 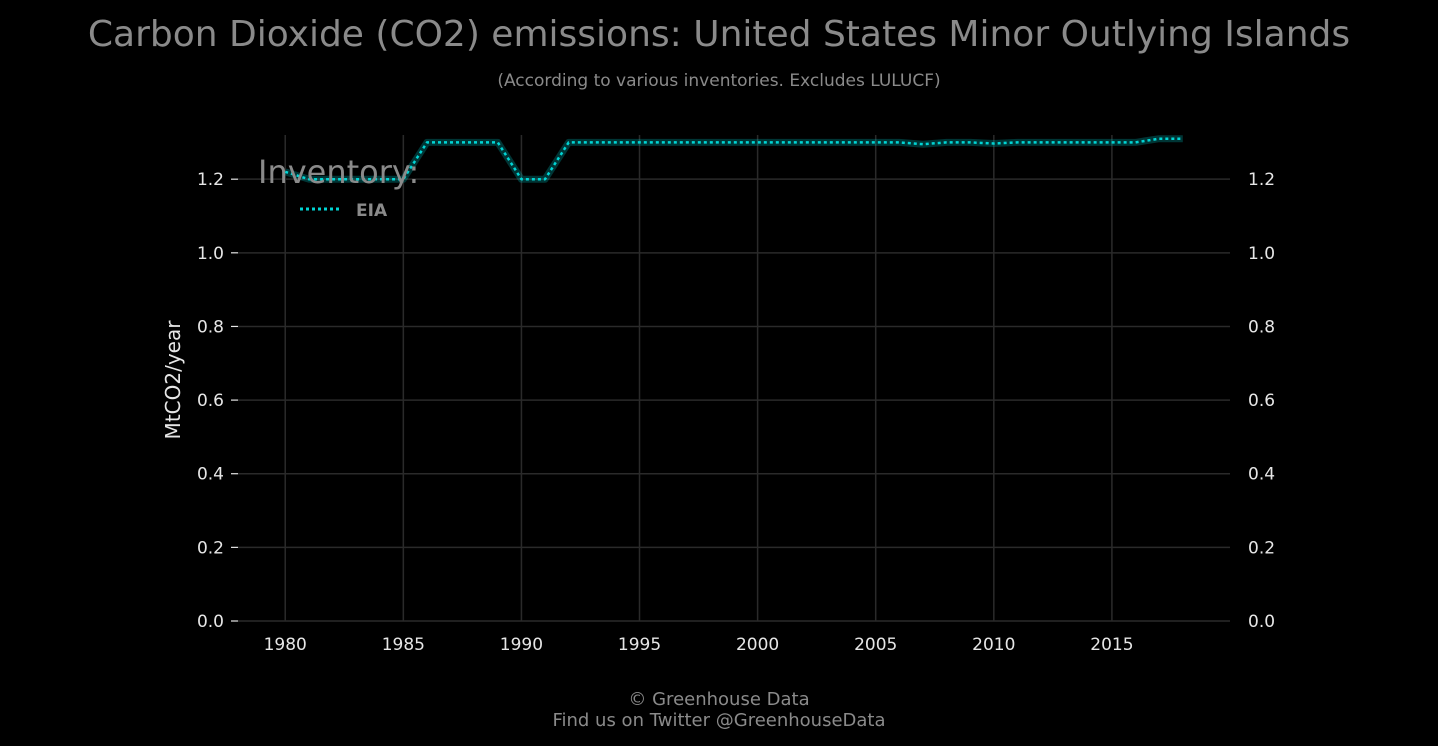 I want to click on series-layer, so click(x=733, y=159).